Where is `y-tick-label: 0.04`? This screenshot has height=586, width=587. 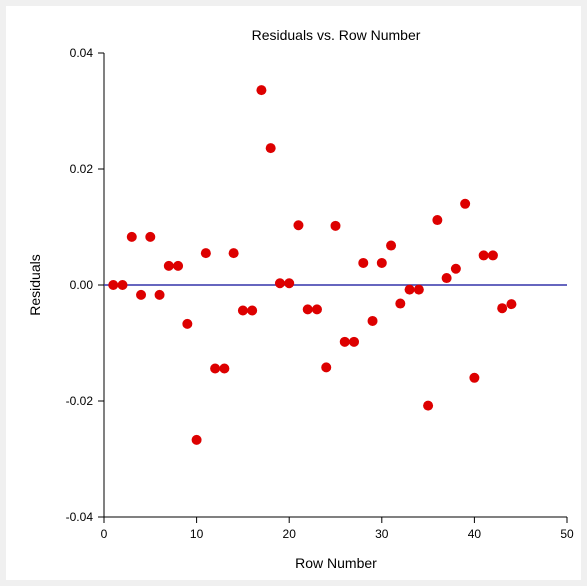
y-tick-label: 0.04 is located at coordinates (82, 53).